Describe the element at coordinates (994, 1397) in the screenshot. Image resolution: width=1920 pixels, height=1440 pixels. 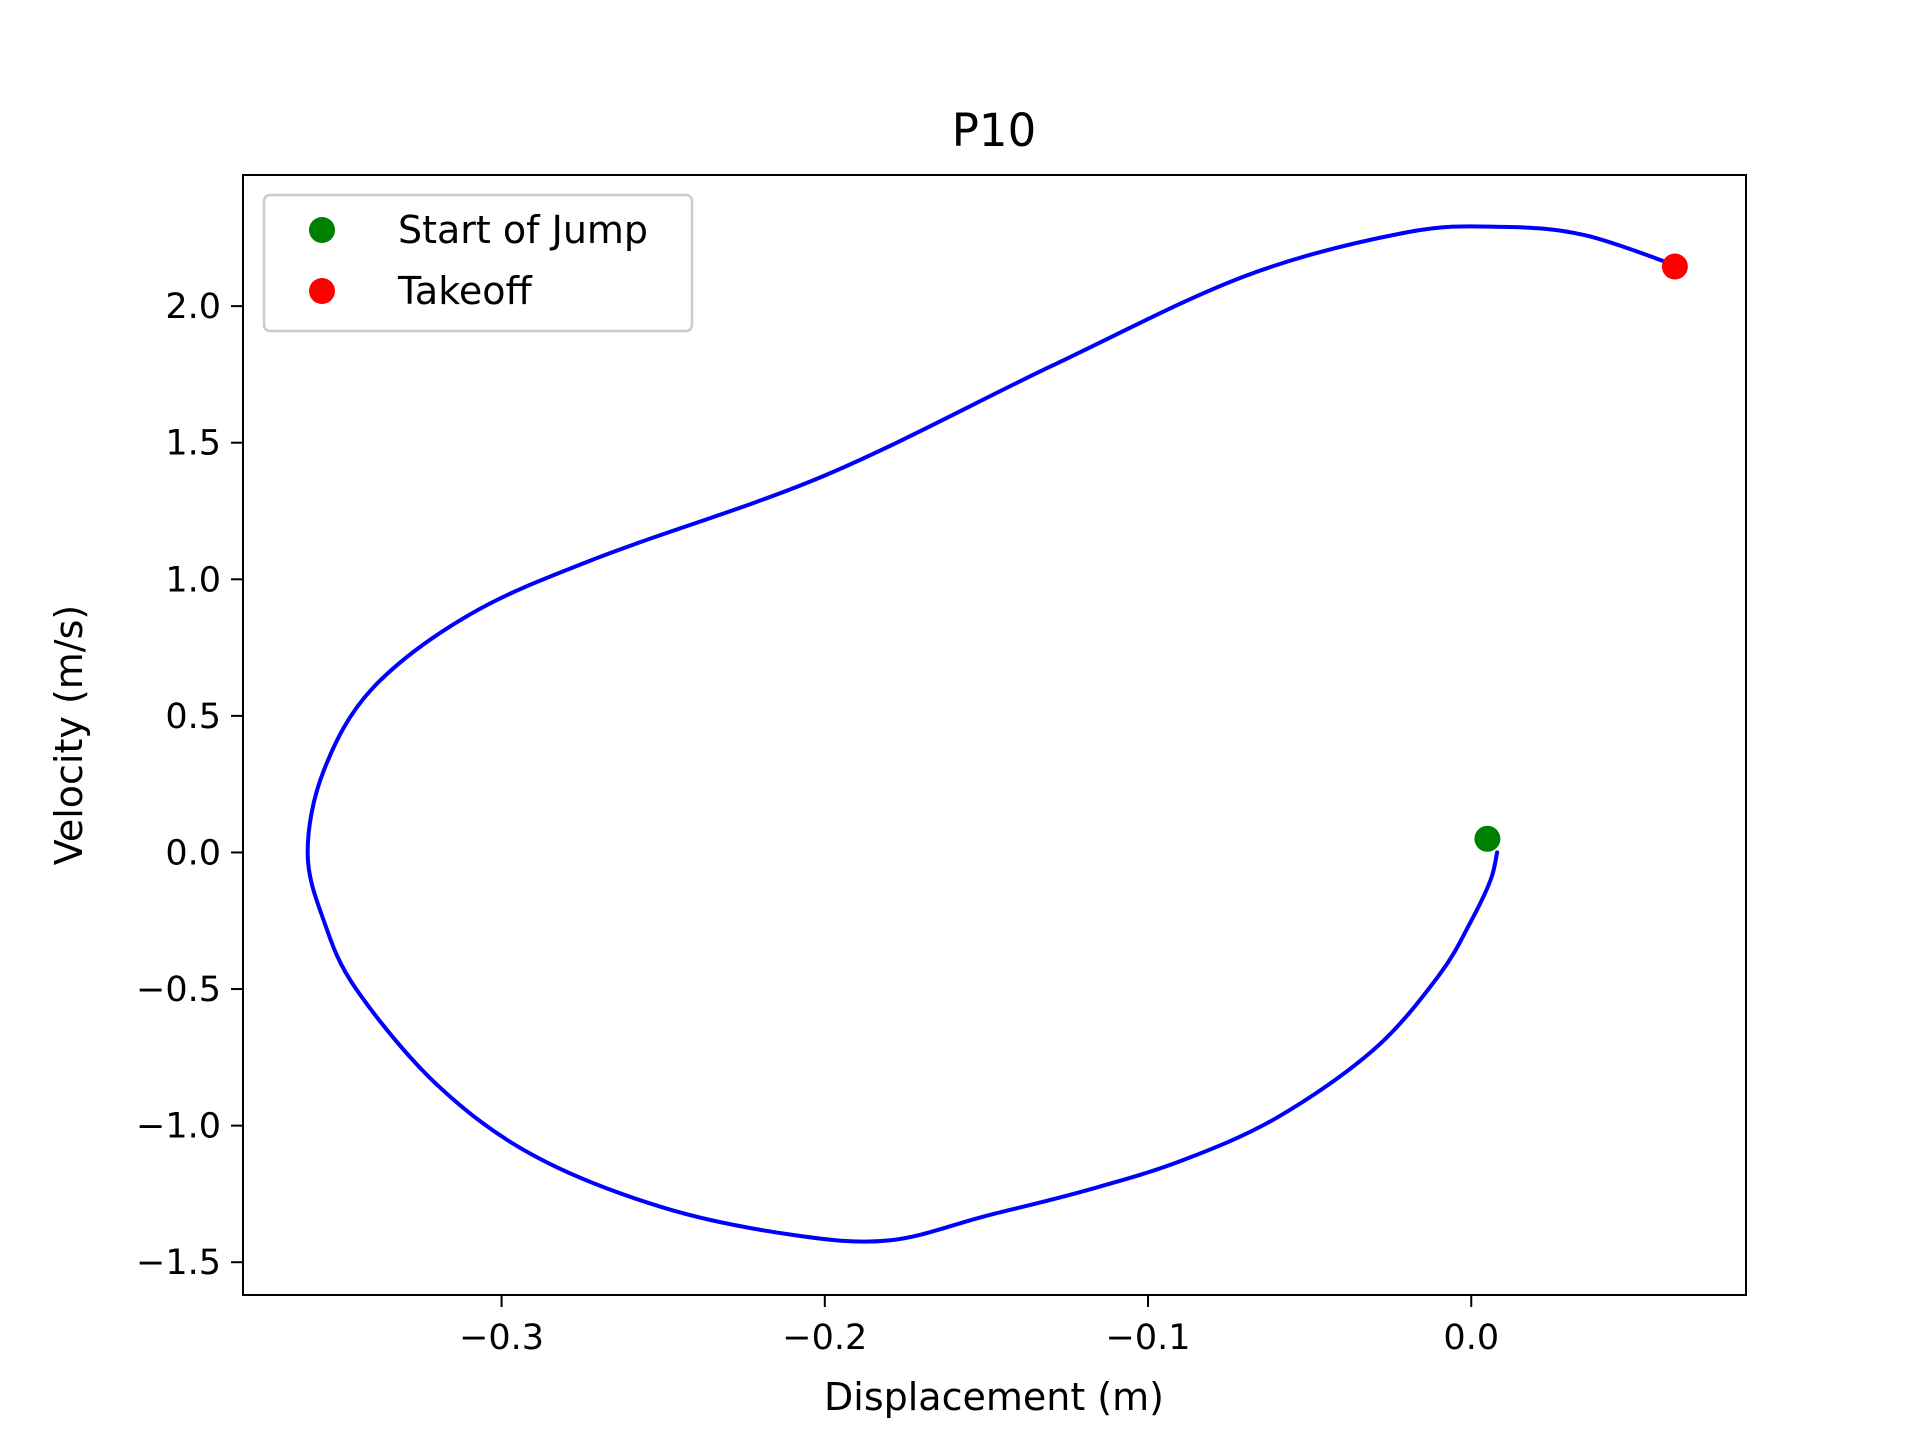
I see `x-axis-label: Displacement (m)` at that location.